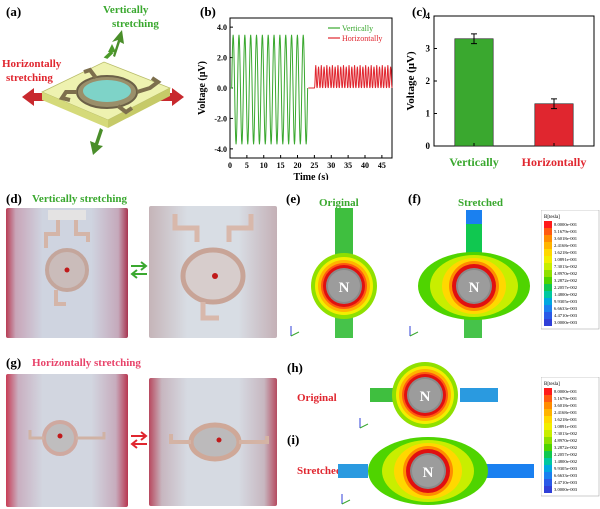  Describe the element at coordinates (222, 27) in the screenshot. I see `y-tick-label: 4.0` at that location.